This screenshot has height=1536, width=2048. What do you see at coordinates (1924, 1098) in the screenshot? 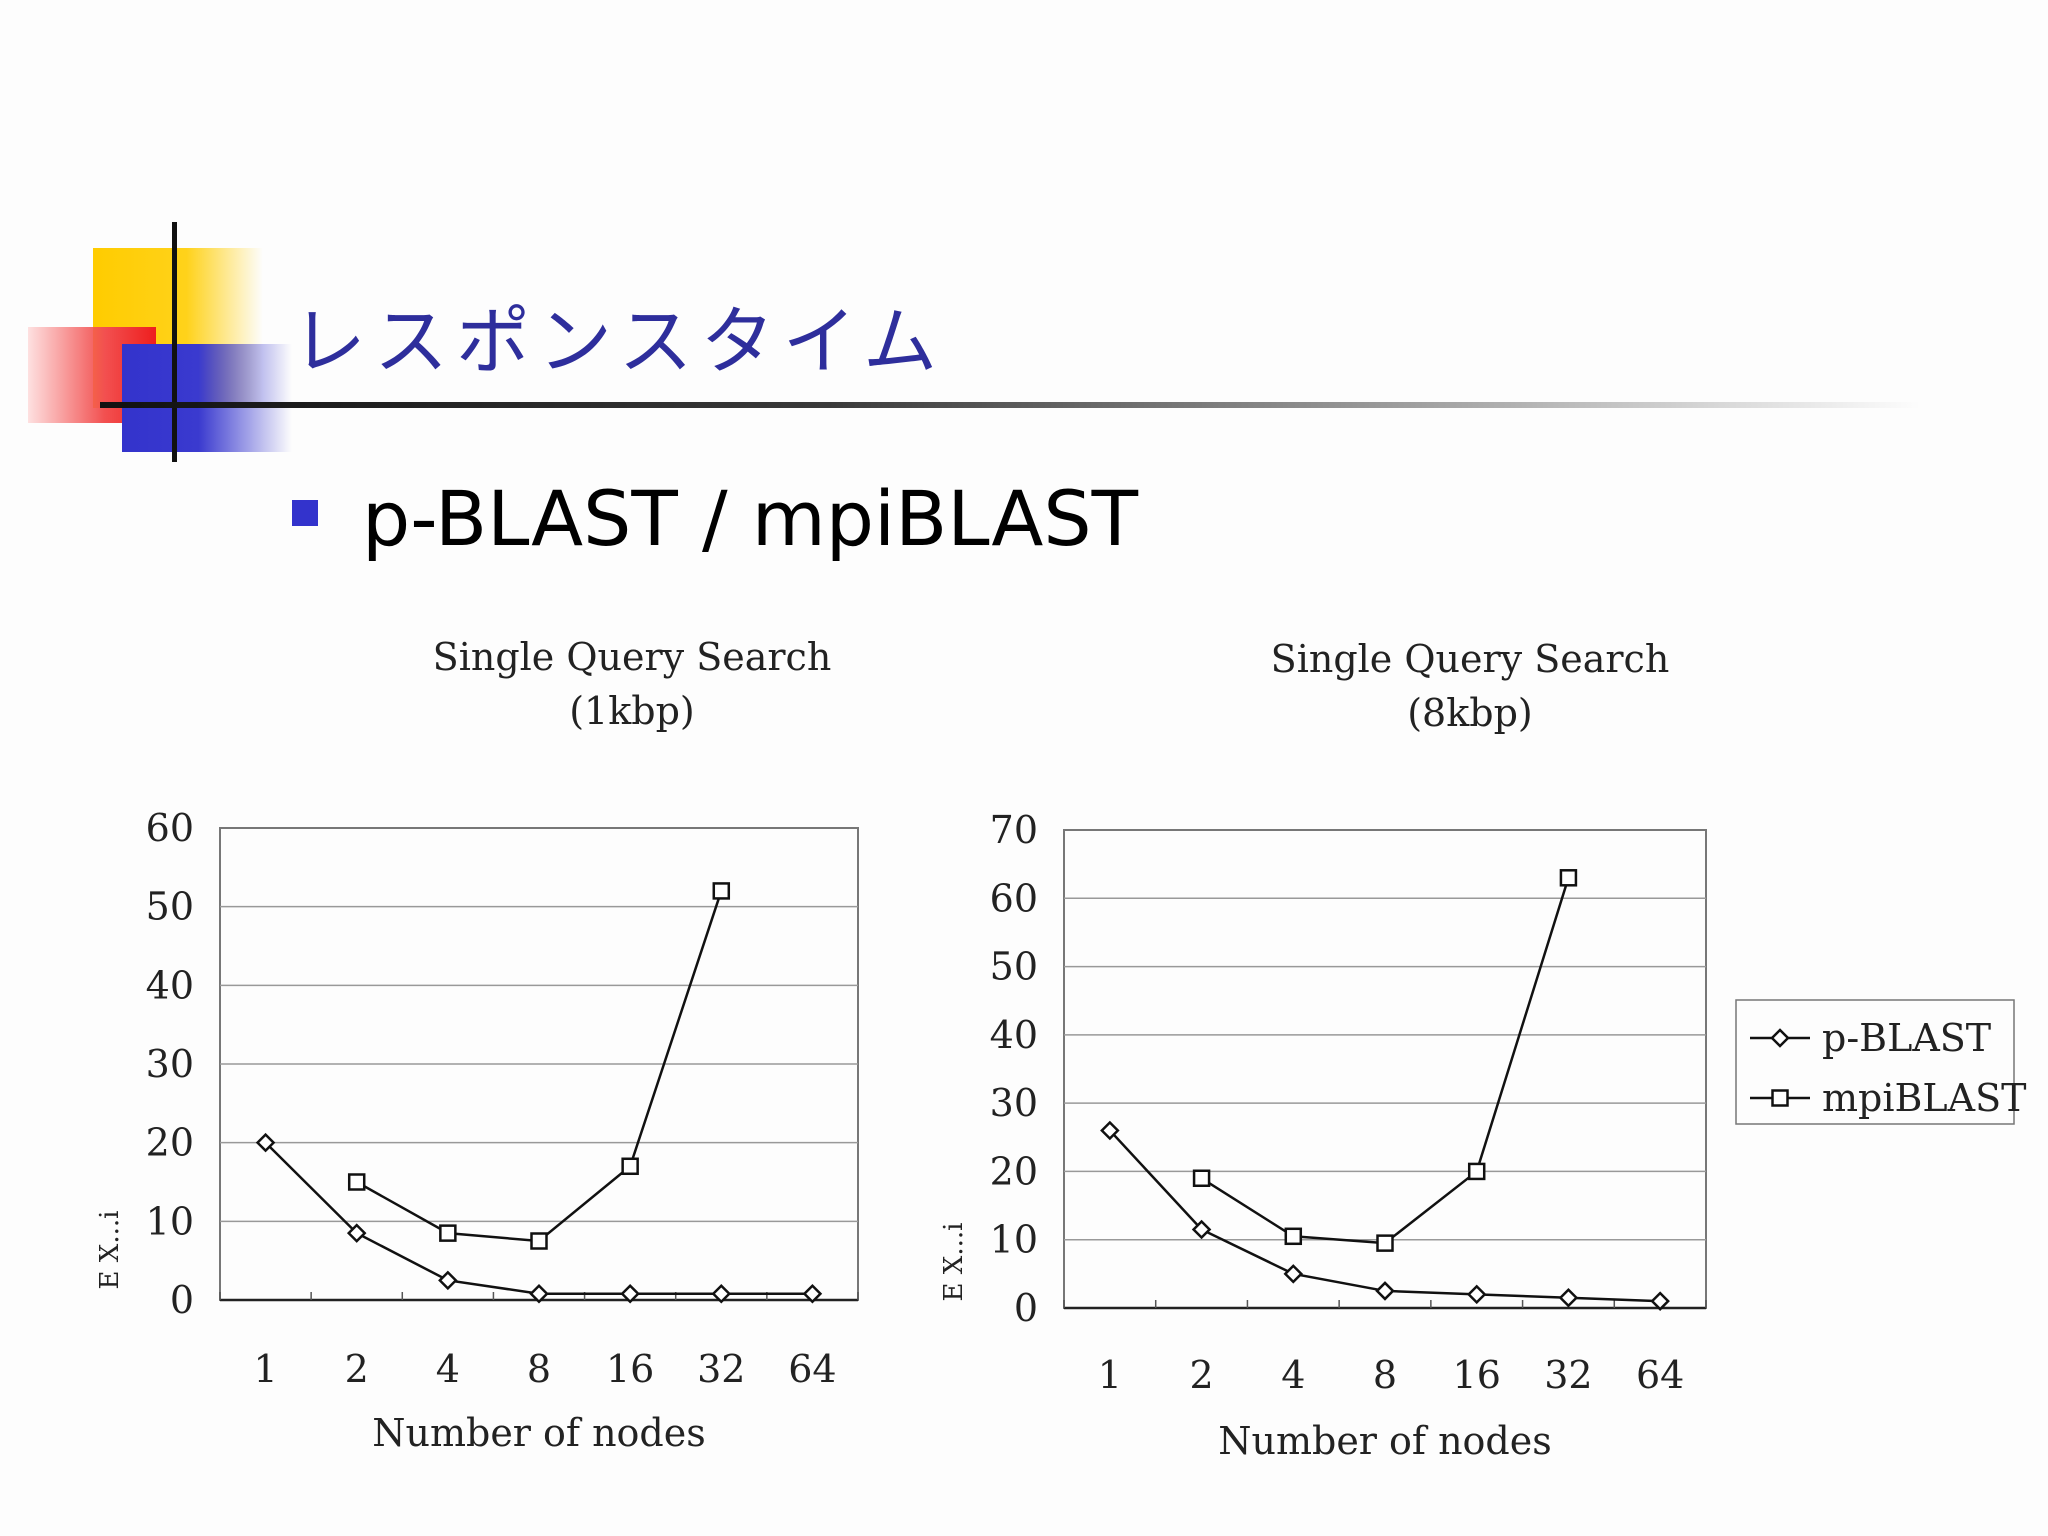
I see `legend-label: mpiBLAST` at bounding box center [1924, 1098].